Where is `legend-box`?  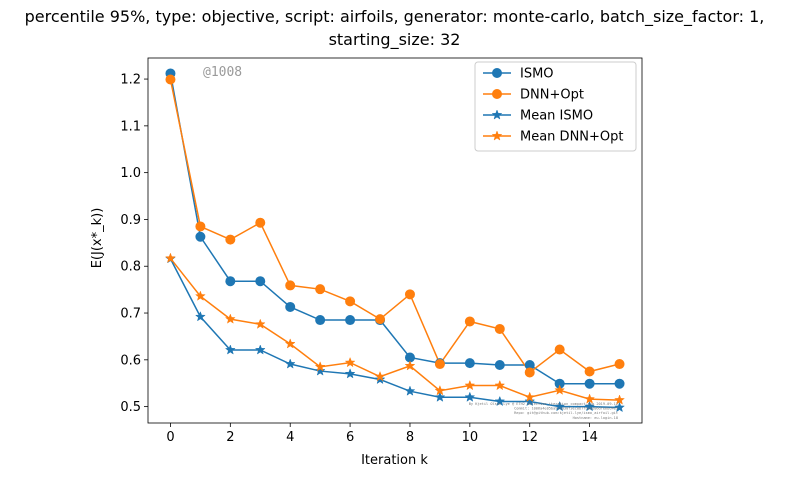
legend-box is located at coordinates (555, 106).